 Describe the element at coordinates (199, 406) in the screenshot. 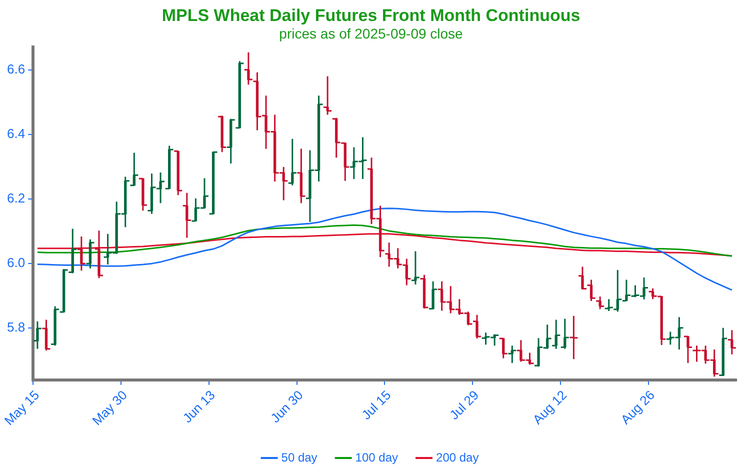

I see `x-tick-label: Jun 13` at that location.